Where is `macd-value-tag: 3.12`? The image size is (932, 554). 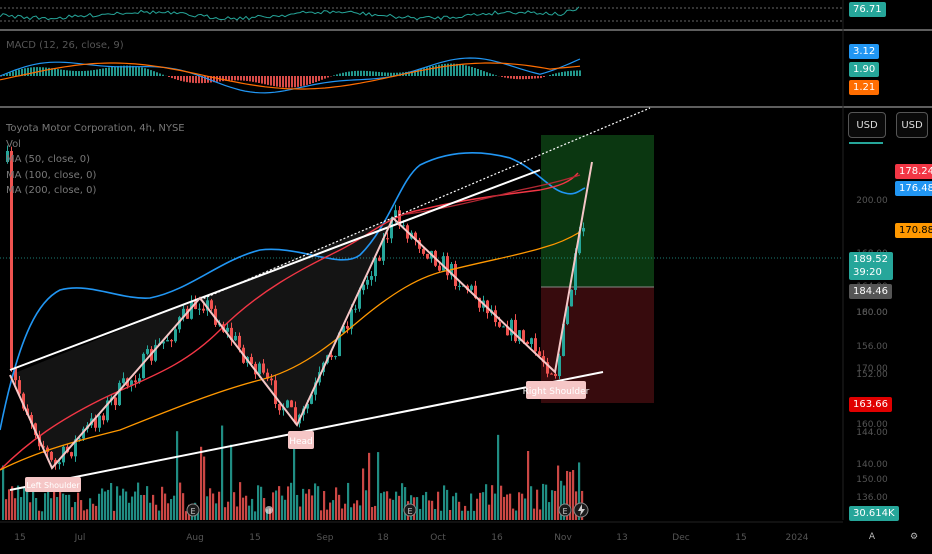 macd-value-tag: 3.12 is located at coordinates (864, 51).